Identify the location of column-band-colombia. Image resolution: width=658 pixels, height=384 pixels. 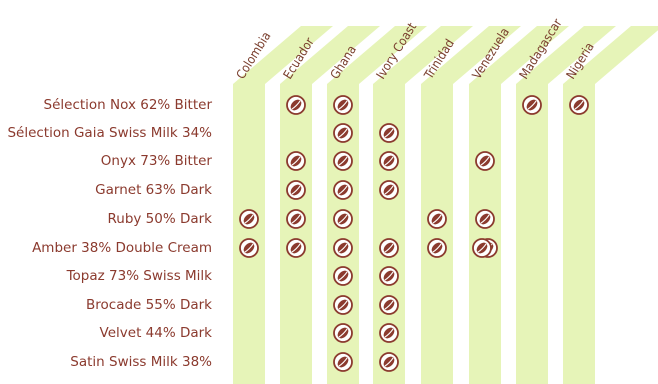
(283, 205).